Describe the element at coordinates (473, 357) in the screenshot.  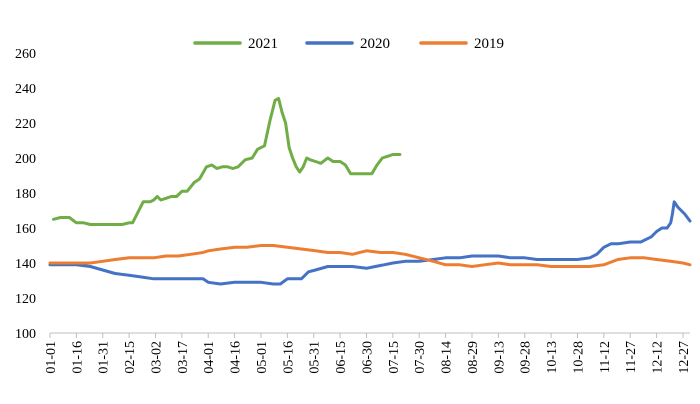
I see `x-tick-label: 08-29` at that location.